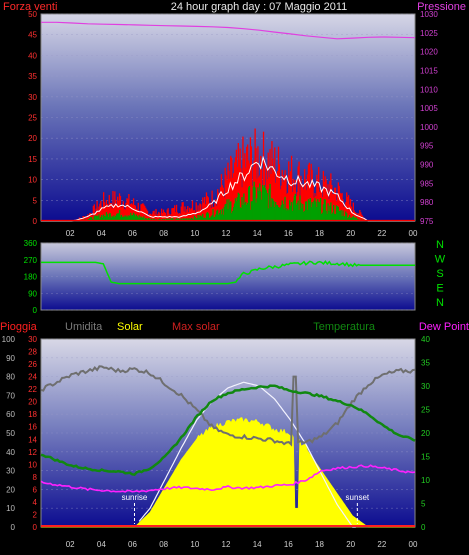  Describe the element at coordinates (425, 363) in the screenshot. I see `temperature-tick-label: 35` at that location.